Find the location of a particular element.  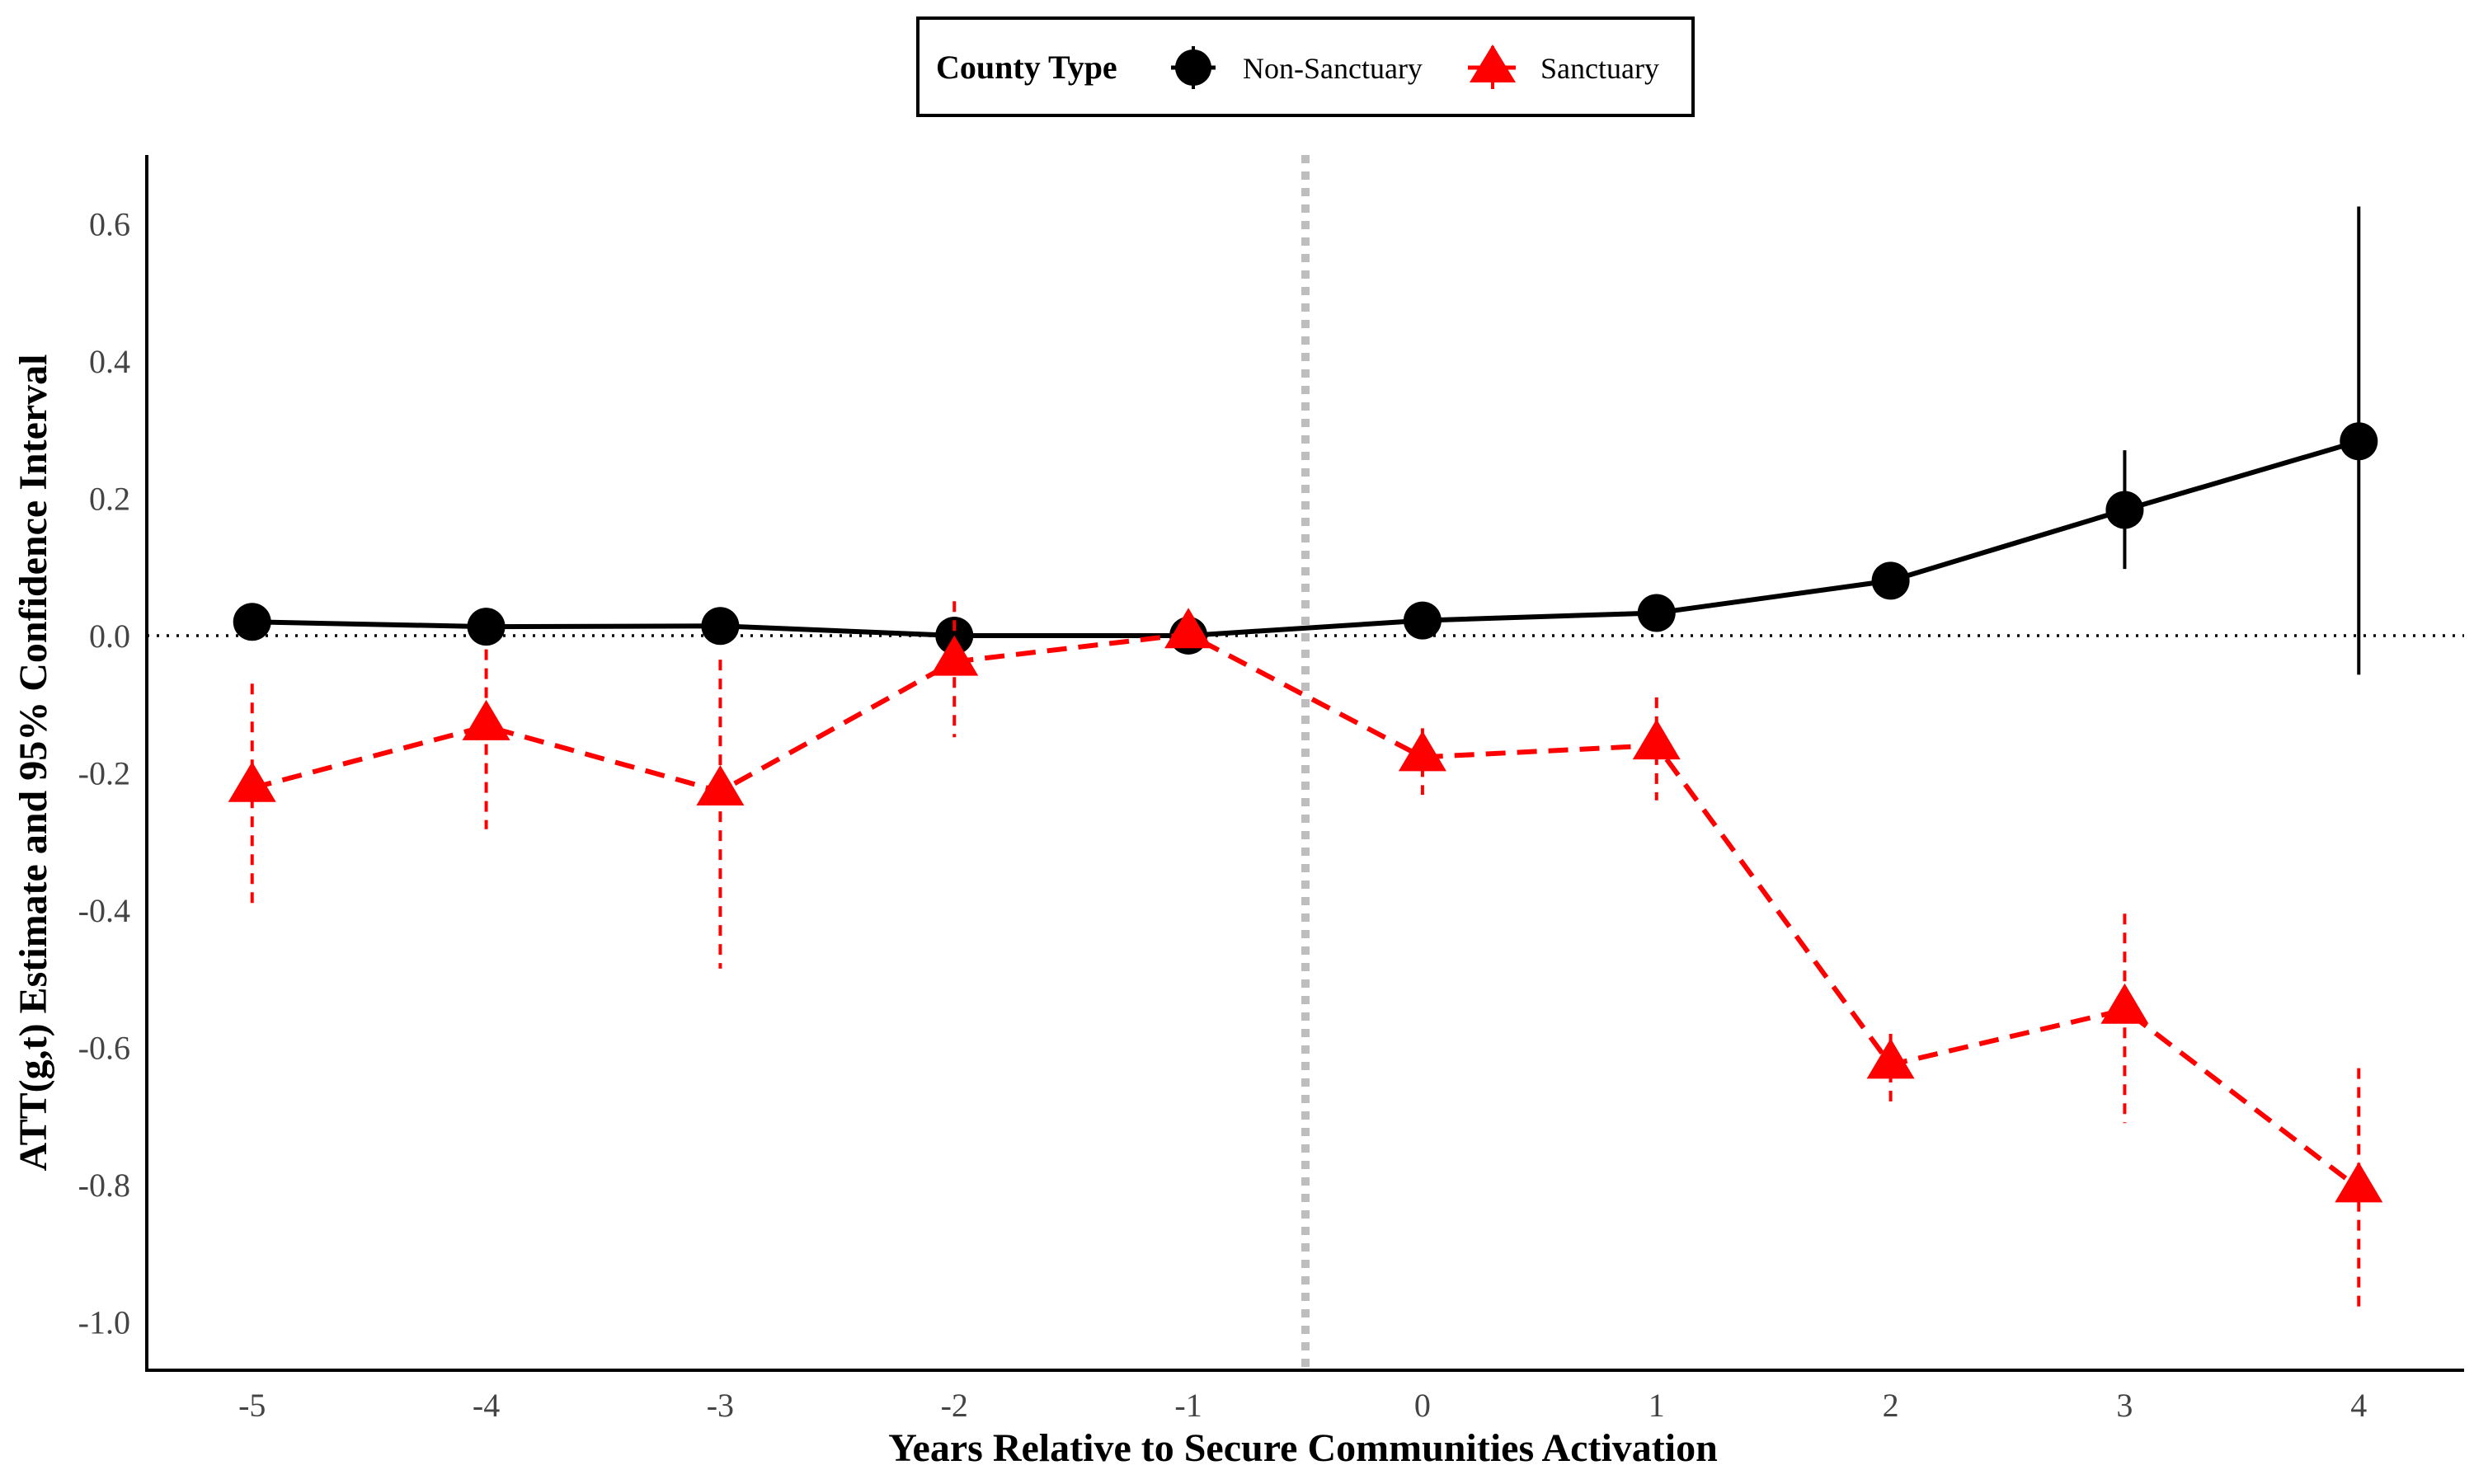

legend-label-sanctuary: Sanctuary is located at coordinates (1599, 68).